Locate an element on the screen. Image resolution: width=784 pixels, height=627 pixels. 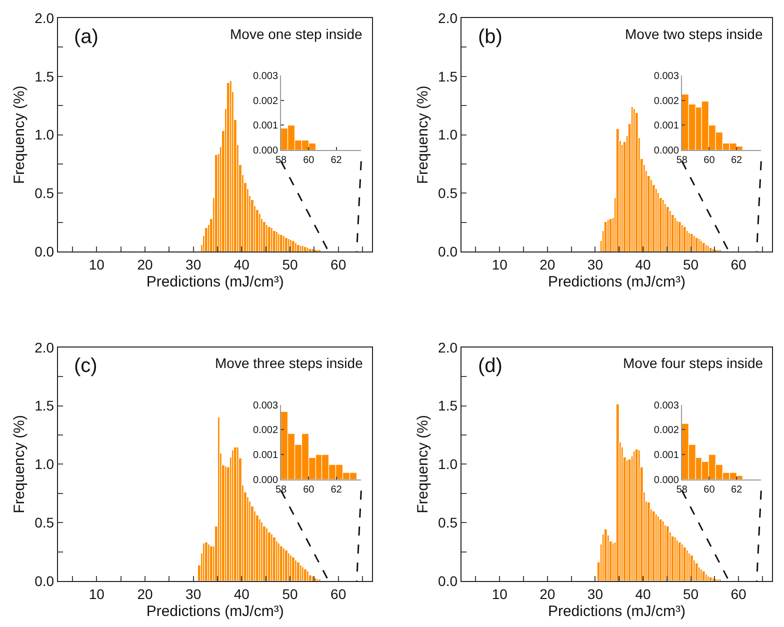
annotation: Move three steps inside is located at coordinates (289, 363).